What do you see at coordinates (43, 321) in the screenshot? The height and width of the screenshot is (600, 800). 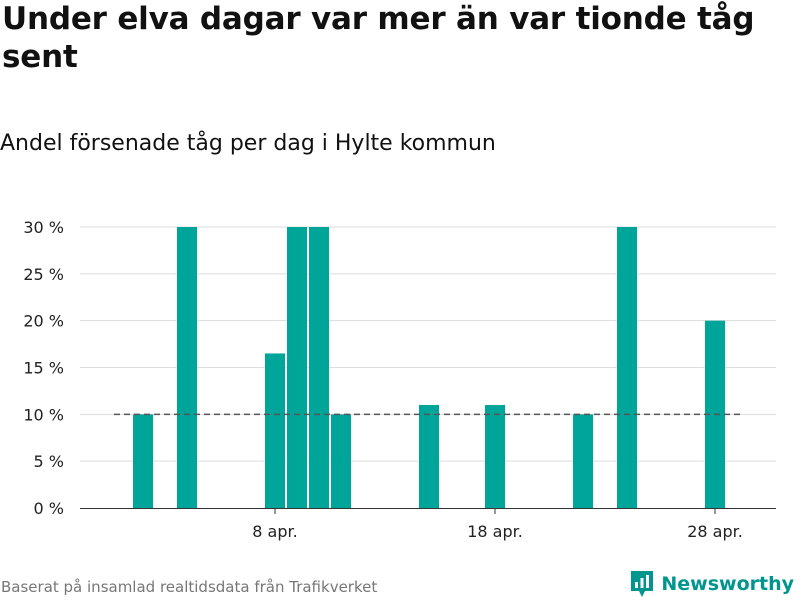 I see `y-tick-label: 20 %` at bounding box center [43, 321].